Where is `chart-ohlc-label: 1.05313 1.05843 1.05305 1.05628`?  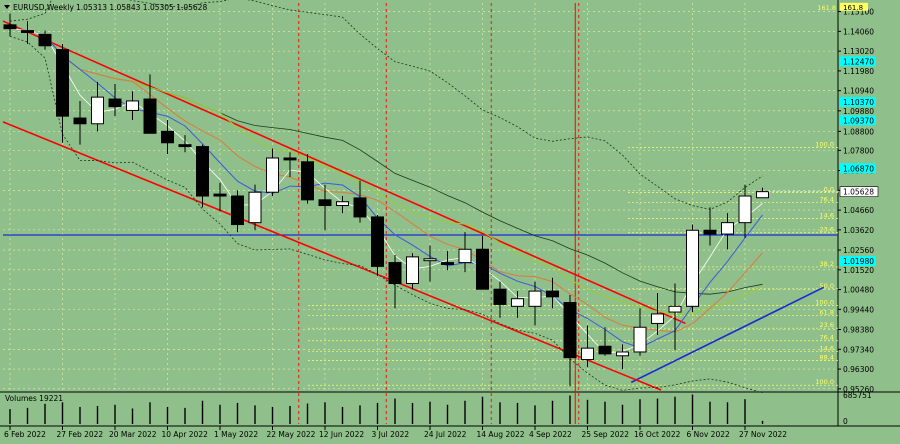 chart-ohlc-label: 1.05313 1.05843 1.05305 1.05628 is located at coordinates (141, 7).